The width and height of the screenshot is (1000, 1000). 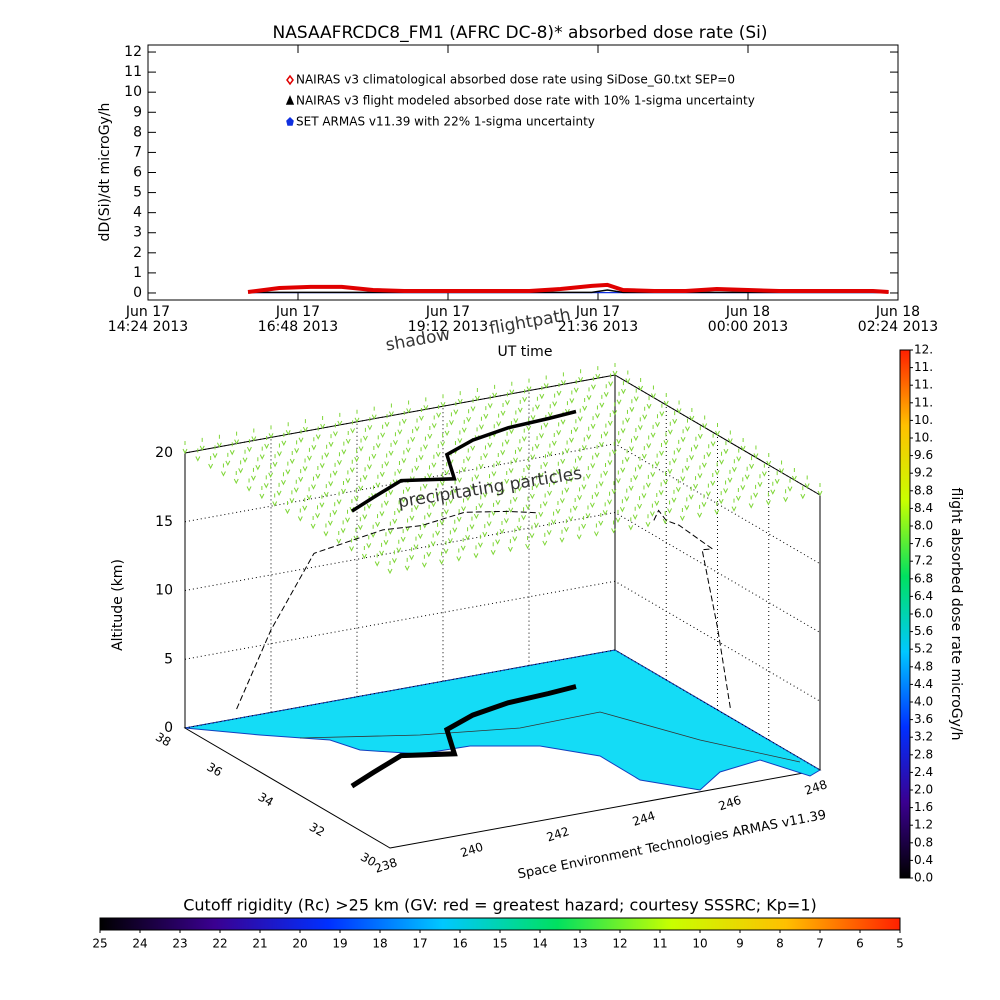 I want to click on colorbar-tick-label: 1.6, so click(x=923, y=807).